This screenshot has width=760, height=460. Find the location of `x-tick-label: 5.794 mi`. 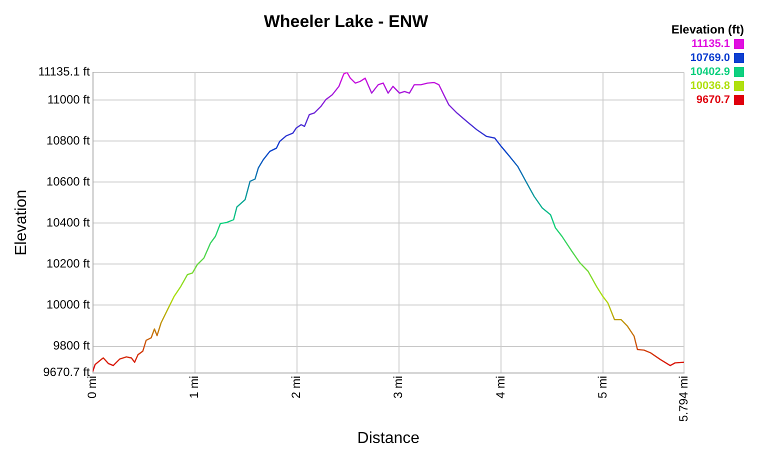

x-tick-label: 5.794 mi is located at coordinates (683, 399).